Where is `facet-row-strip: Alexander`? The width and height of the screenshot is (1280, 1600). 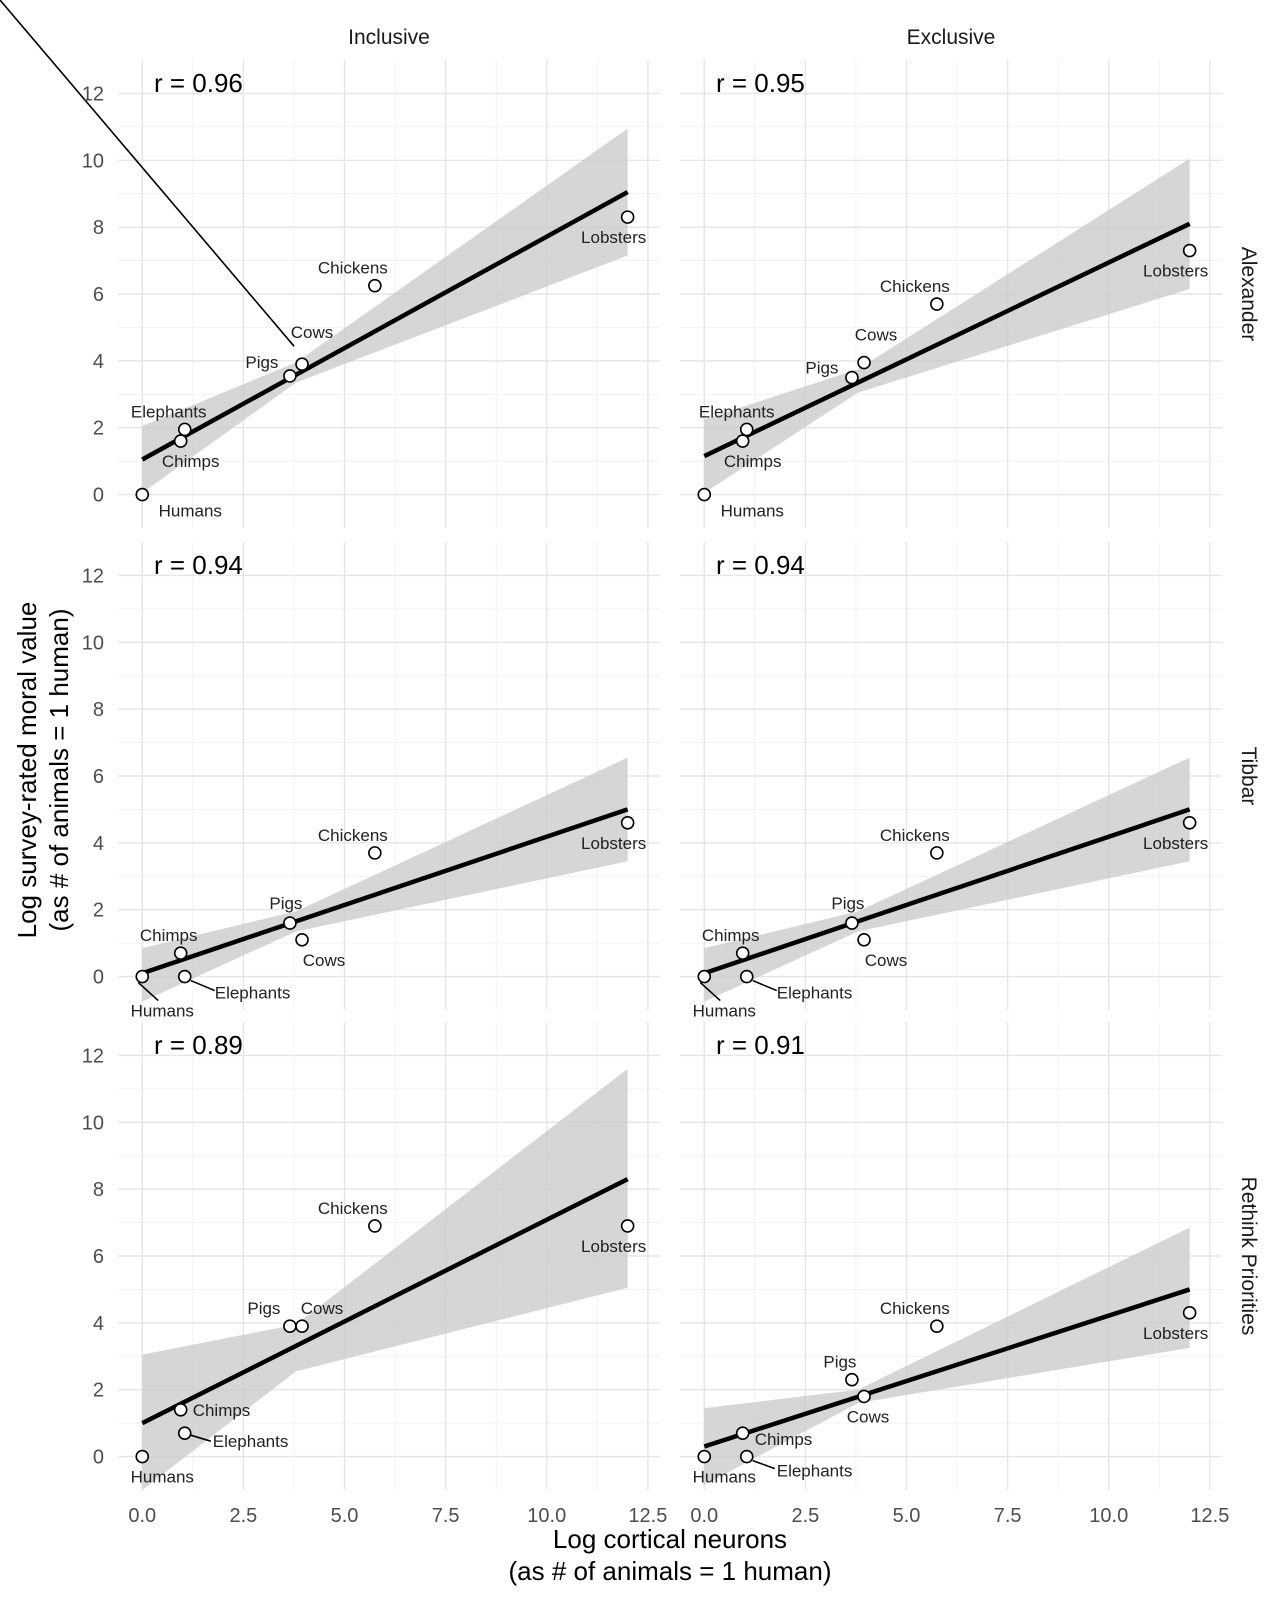 facet-row-strip: Alexander is located at coordinates (1248, 294).